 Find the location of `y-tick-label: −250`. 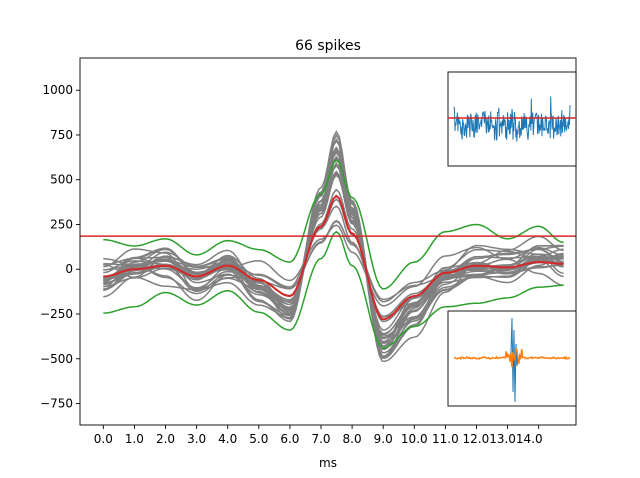

y-tick-label: −250 is located at coordinates (56, 314).